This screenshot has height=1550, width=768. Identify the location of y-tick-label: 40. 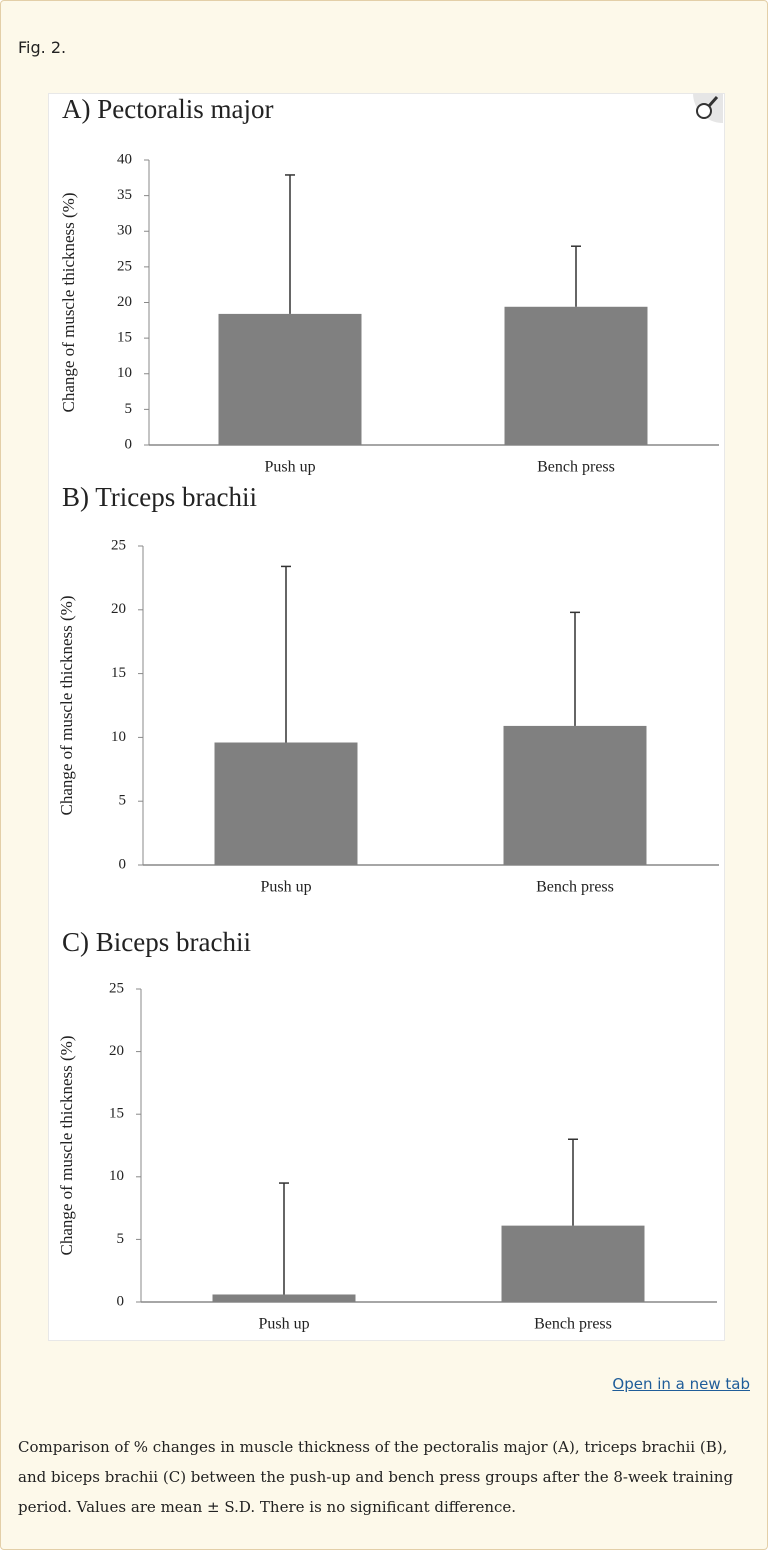
(124, 159).